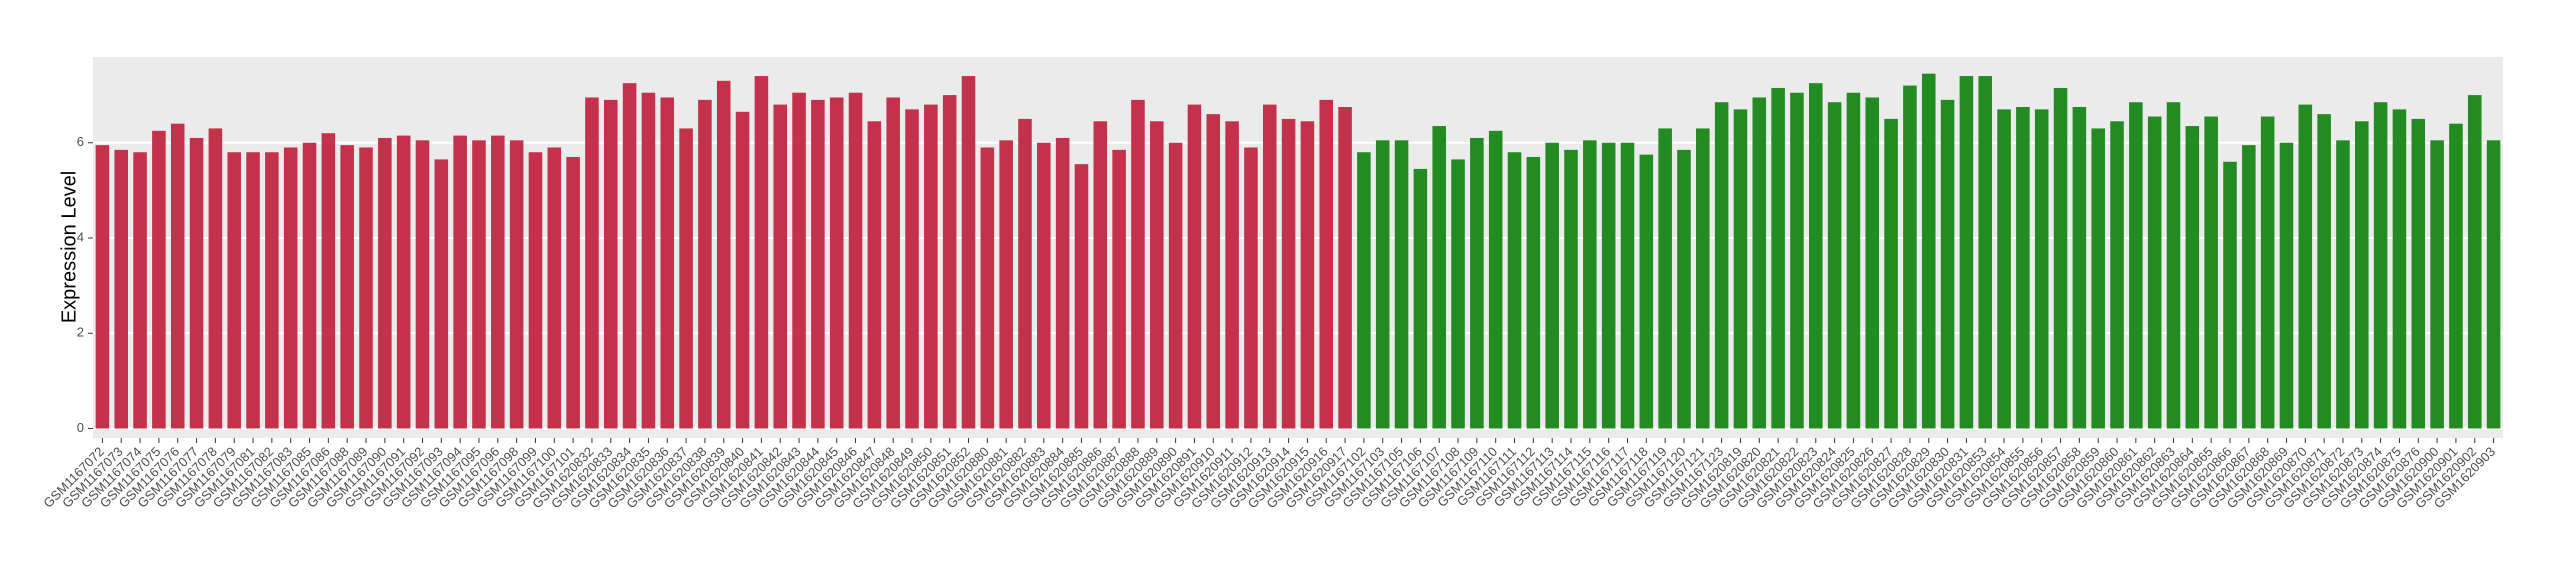 This screenshot has height=580, width=2560. I want to click on y-tick-label: 0, so click(80, 427).